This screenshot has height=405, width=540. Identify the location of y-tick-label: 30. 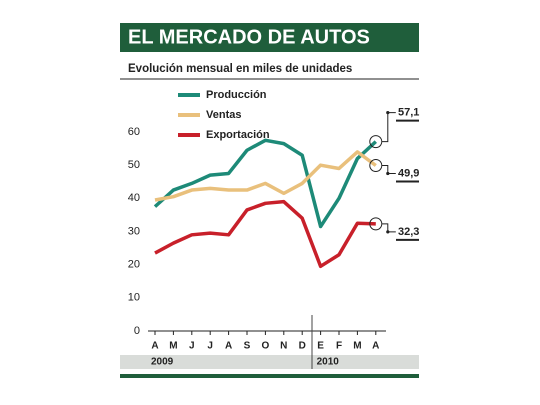
(134, 231).